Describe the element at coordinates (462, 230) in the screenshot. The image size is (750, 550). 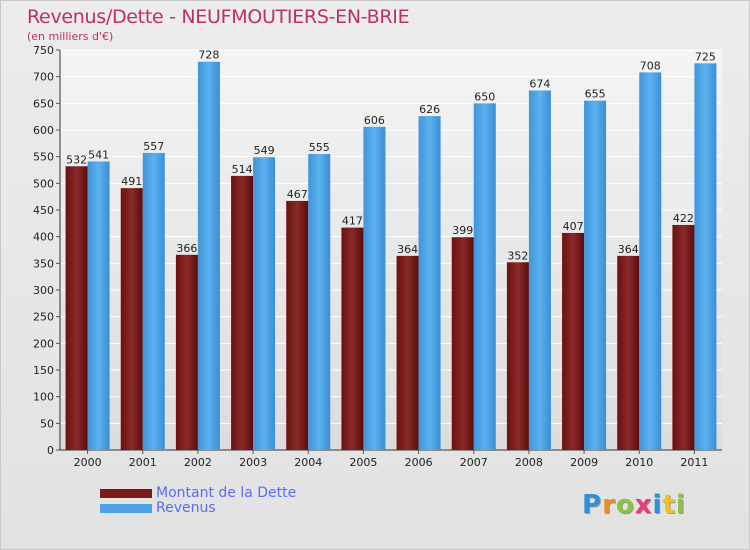
I see `bar-dette-value-label: 399` at that location.